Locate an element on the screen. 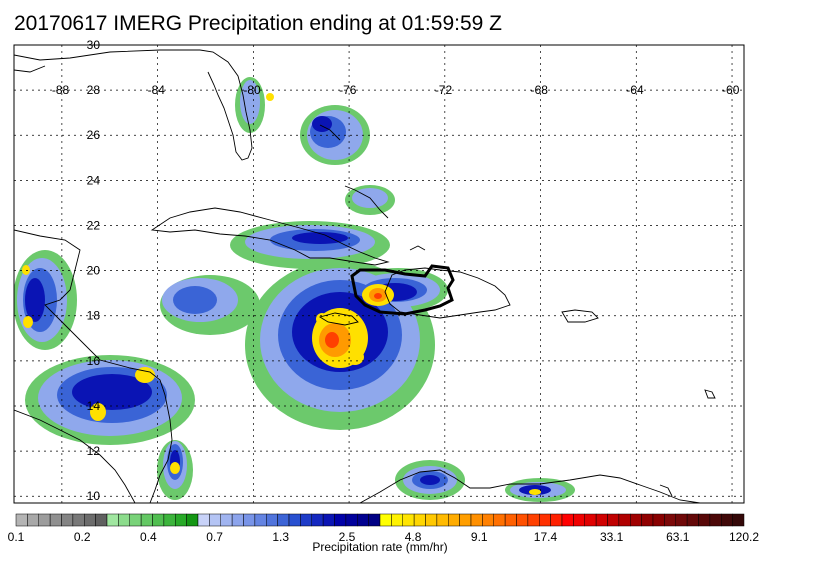 This screenshot has height=571, width=826. colorbar is located at coordinates (380, 520).